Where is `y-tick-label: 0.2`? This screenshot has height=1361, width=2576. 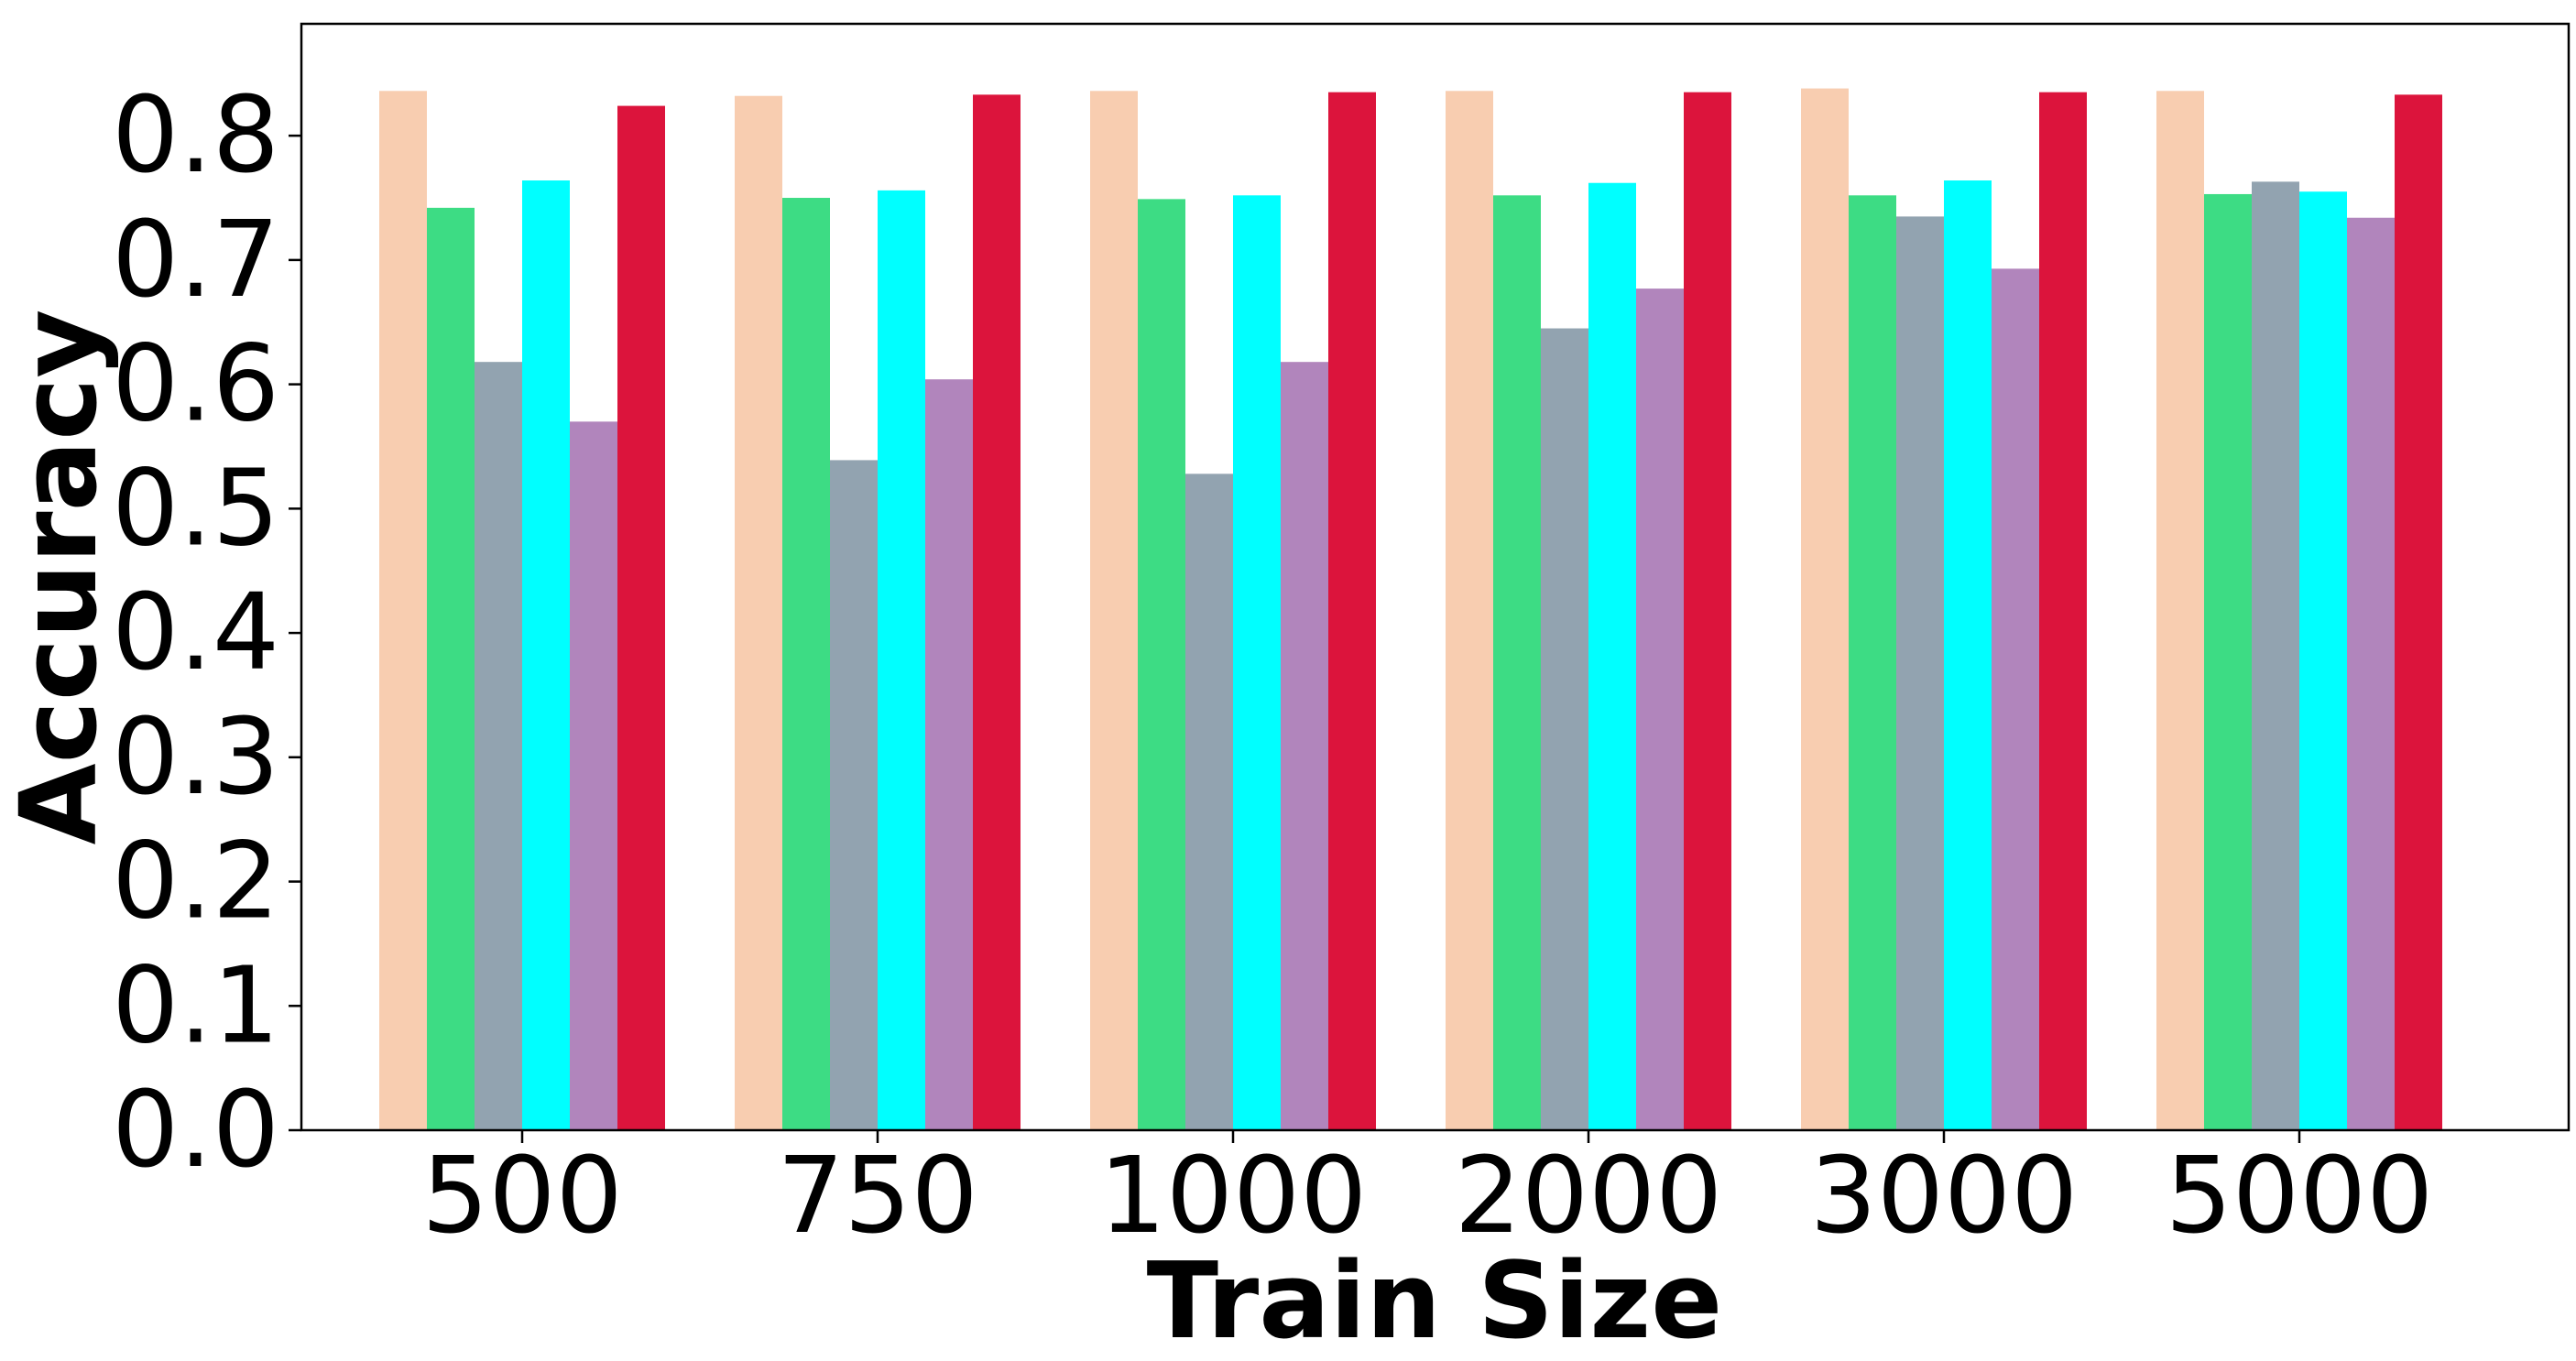
y-tick-label: 0.2 is located at coordinates (196, 882).